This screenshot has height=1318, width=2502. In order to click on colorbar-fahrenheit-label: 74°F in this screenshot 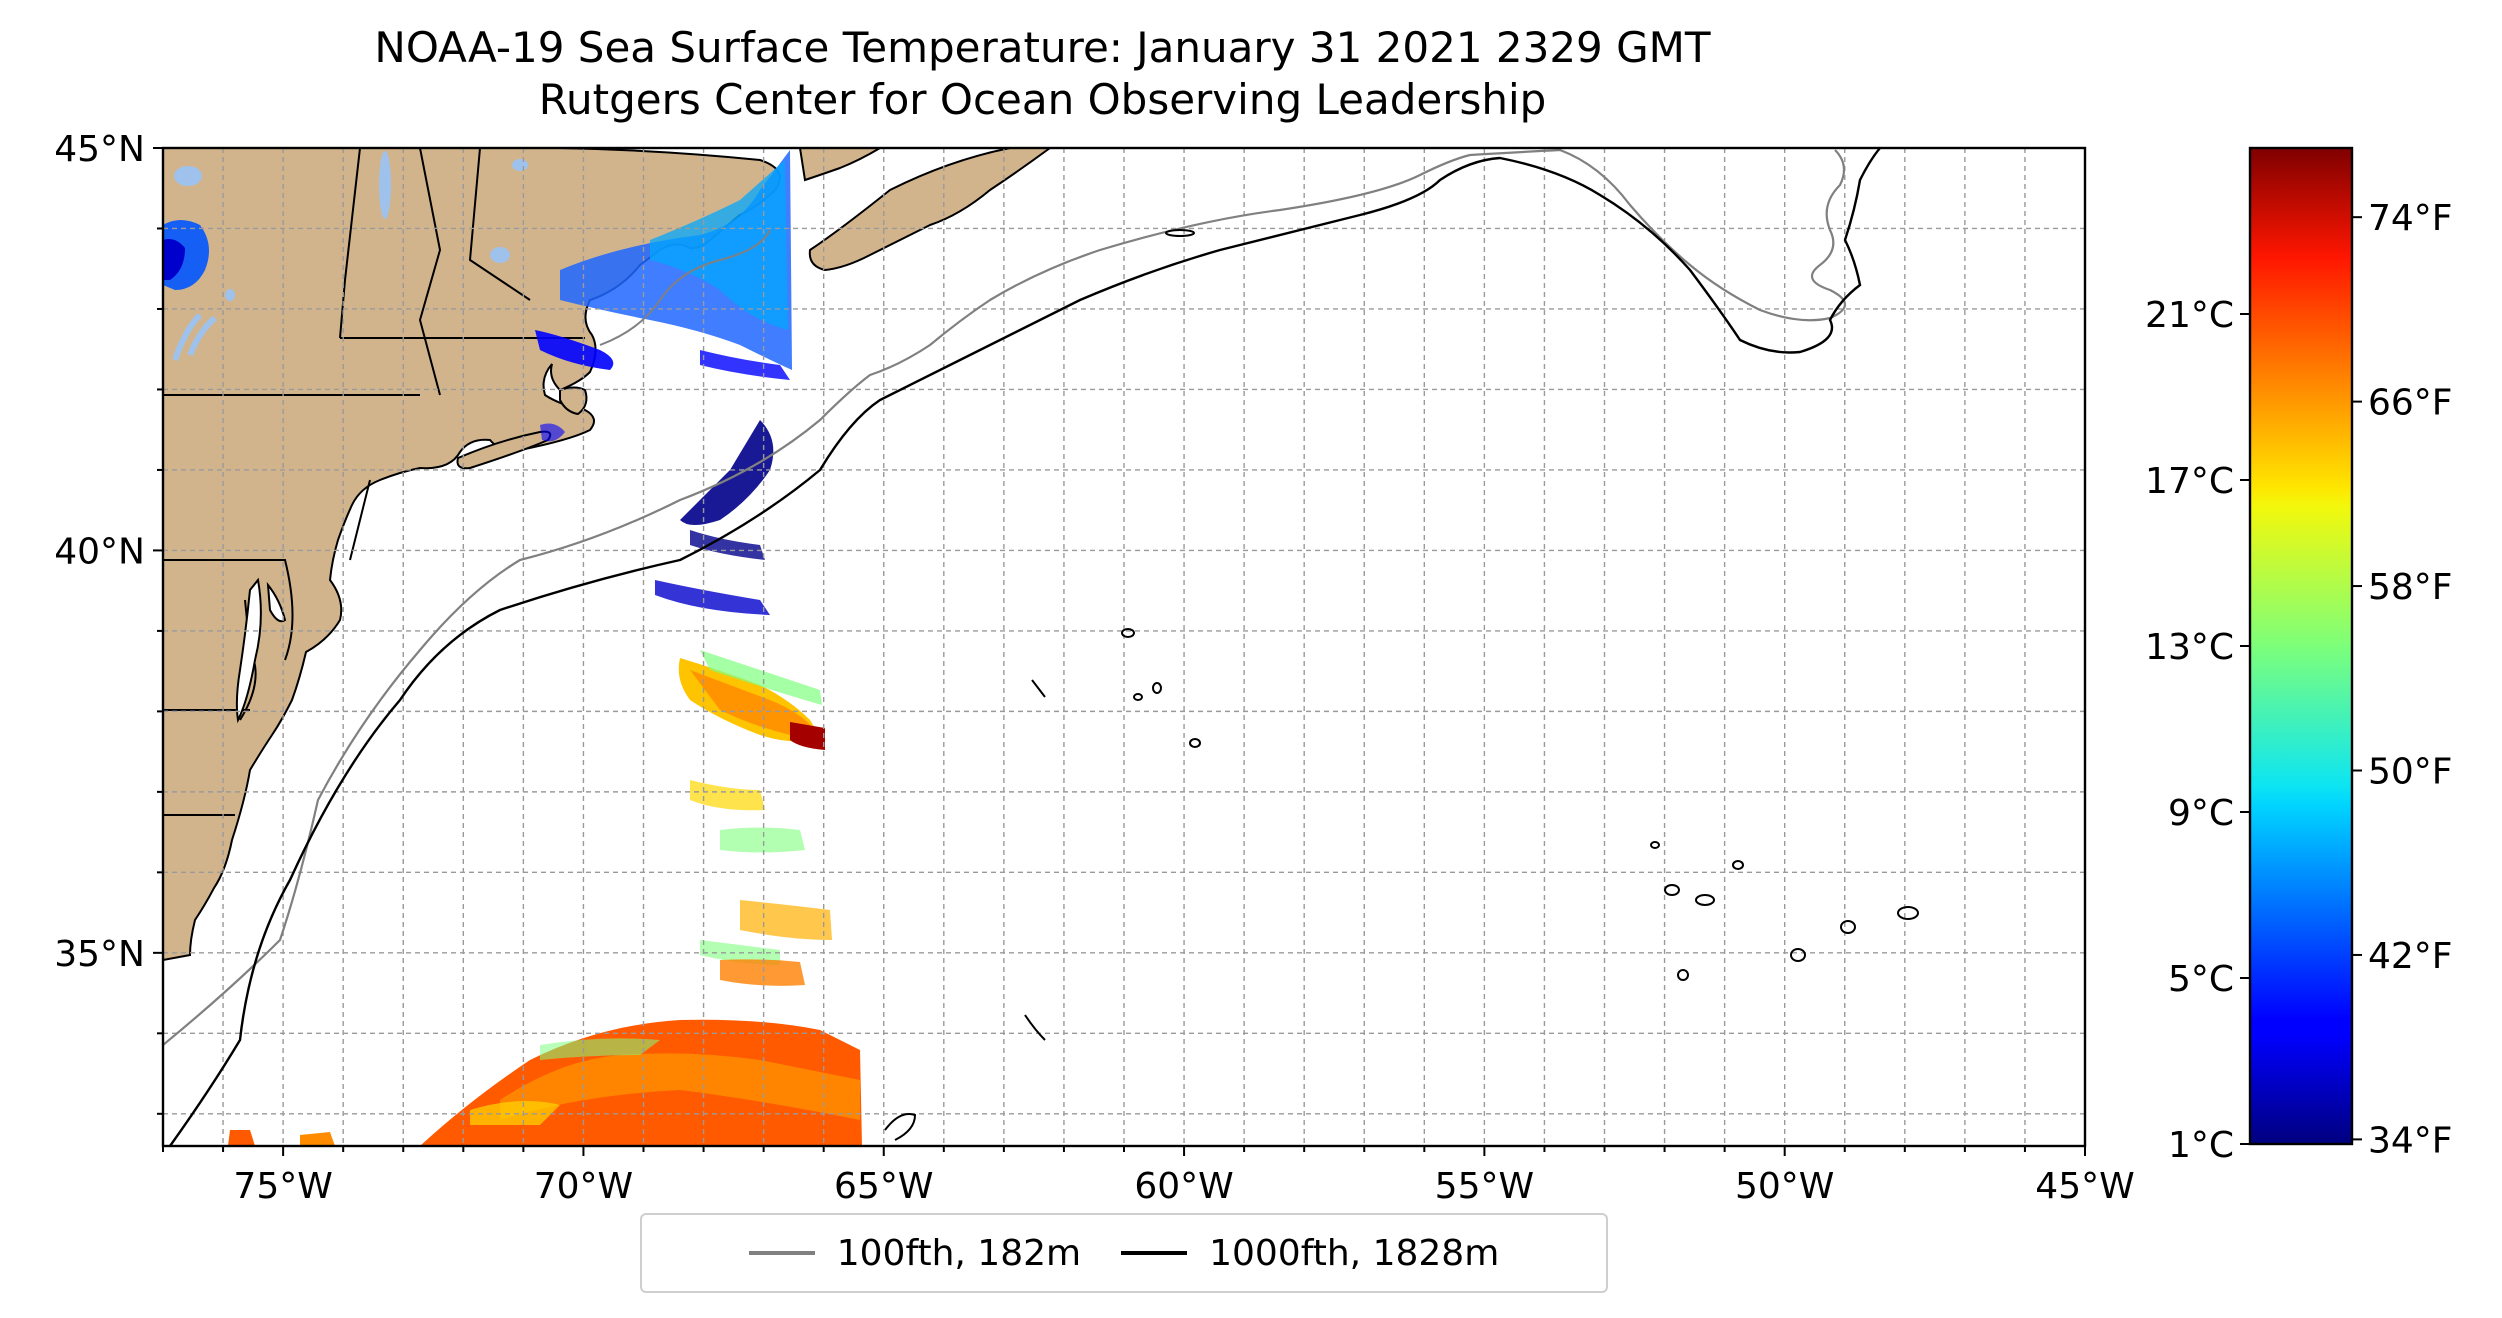, I will do `click(2410, 218)`.